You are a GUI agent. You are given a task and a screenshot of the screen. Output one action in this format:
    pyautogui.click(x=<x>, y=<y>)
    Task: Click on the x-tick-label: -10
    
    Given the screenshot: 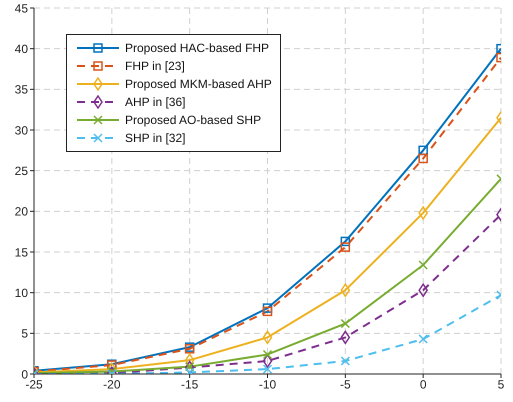 What is the action you would take?
    pyautogui.click(x=267, y=385)
    